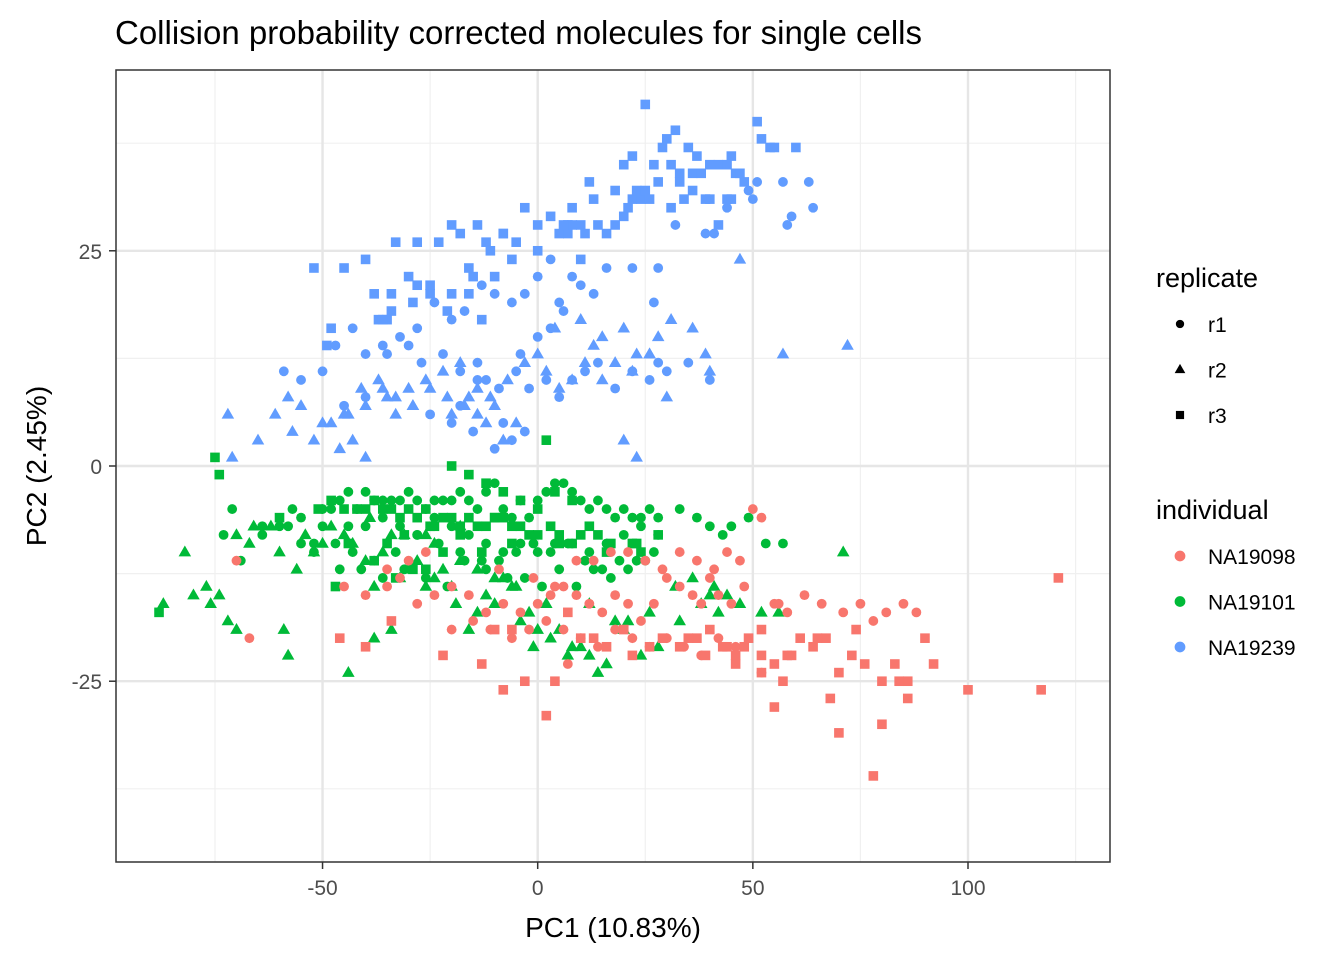 Image resolution: width=1344 pixels, height=960 pixels. Describe the element at coordinates (1180, 324) in the screenshot. I see `legend-key-r1` at that location.